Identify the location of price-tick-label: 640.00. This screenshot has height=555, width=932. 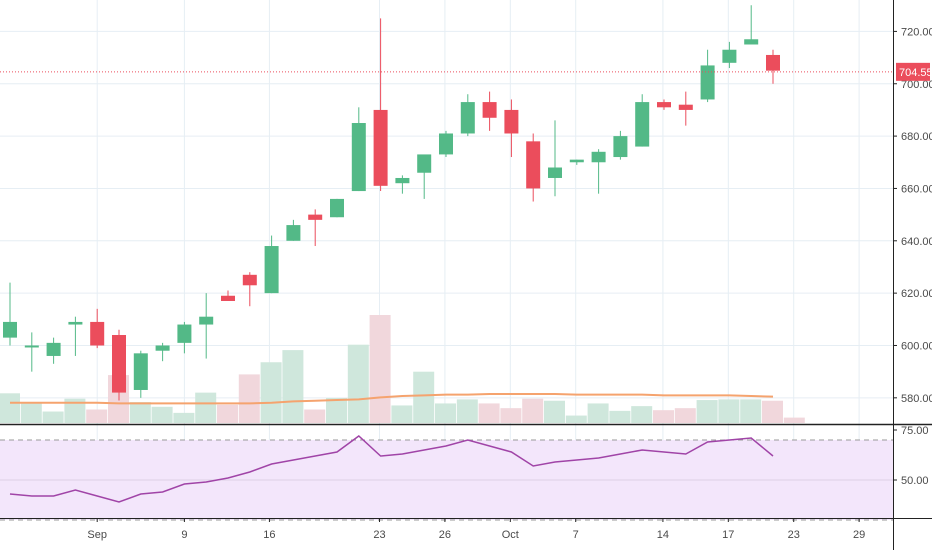
(916, 242).